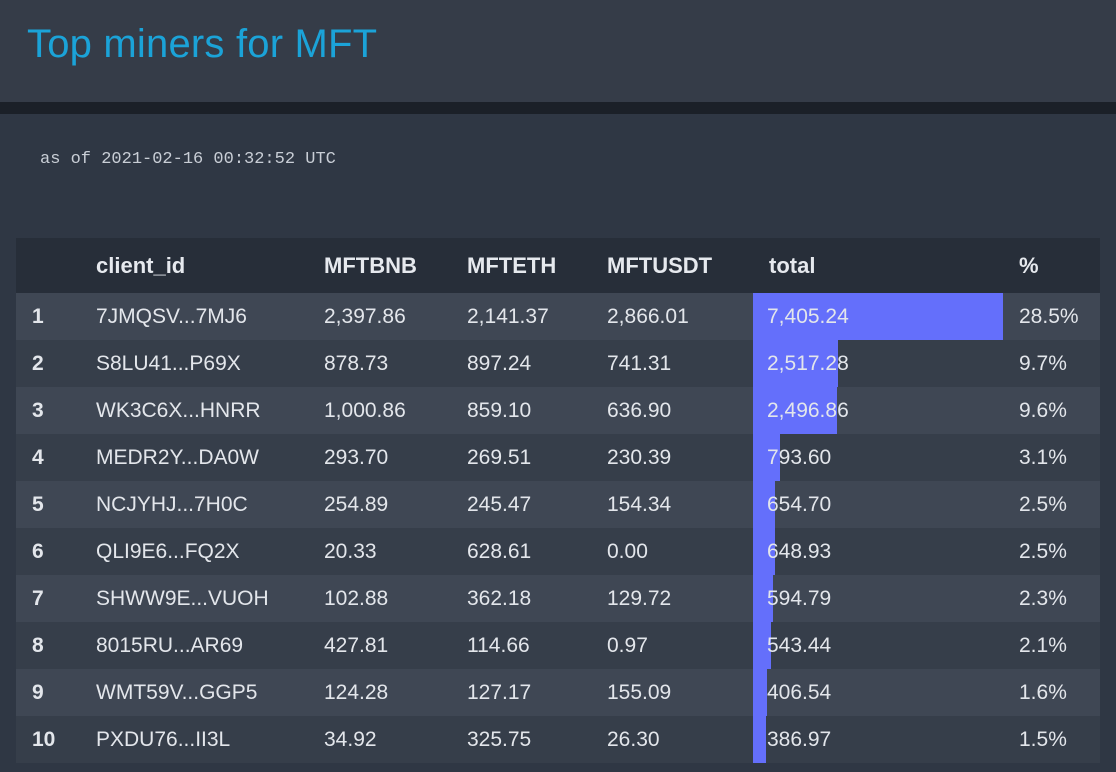 This screenshot has width=1116, height=772. What do you see at coordinates (498, 645) in the screenshot?
I see `mfteth-cell: 114.66` at bounding box center [498, 645].